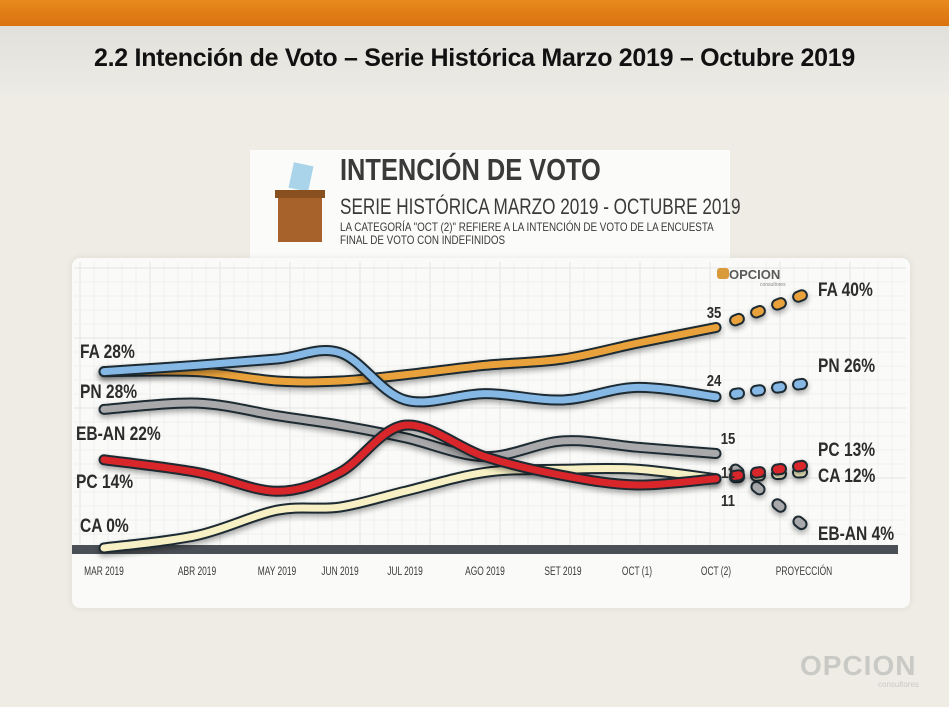 The image size is (949, 707). I want to click on x-tick-label: MAR 2019, so click(104, 572).